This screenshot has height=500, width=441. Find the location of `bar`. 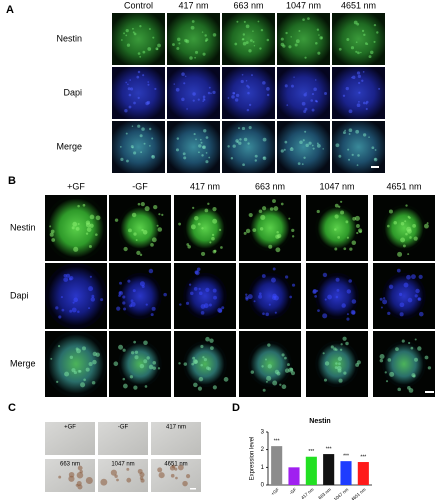

bar is located at coordinates (294, 476).